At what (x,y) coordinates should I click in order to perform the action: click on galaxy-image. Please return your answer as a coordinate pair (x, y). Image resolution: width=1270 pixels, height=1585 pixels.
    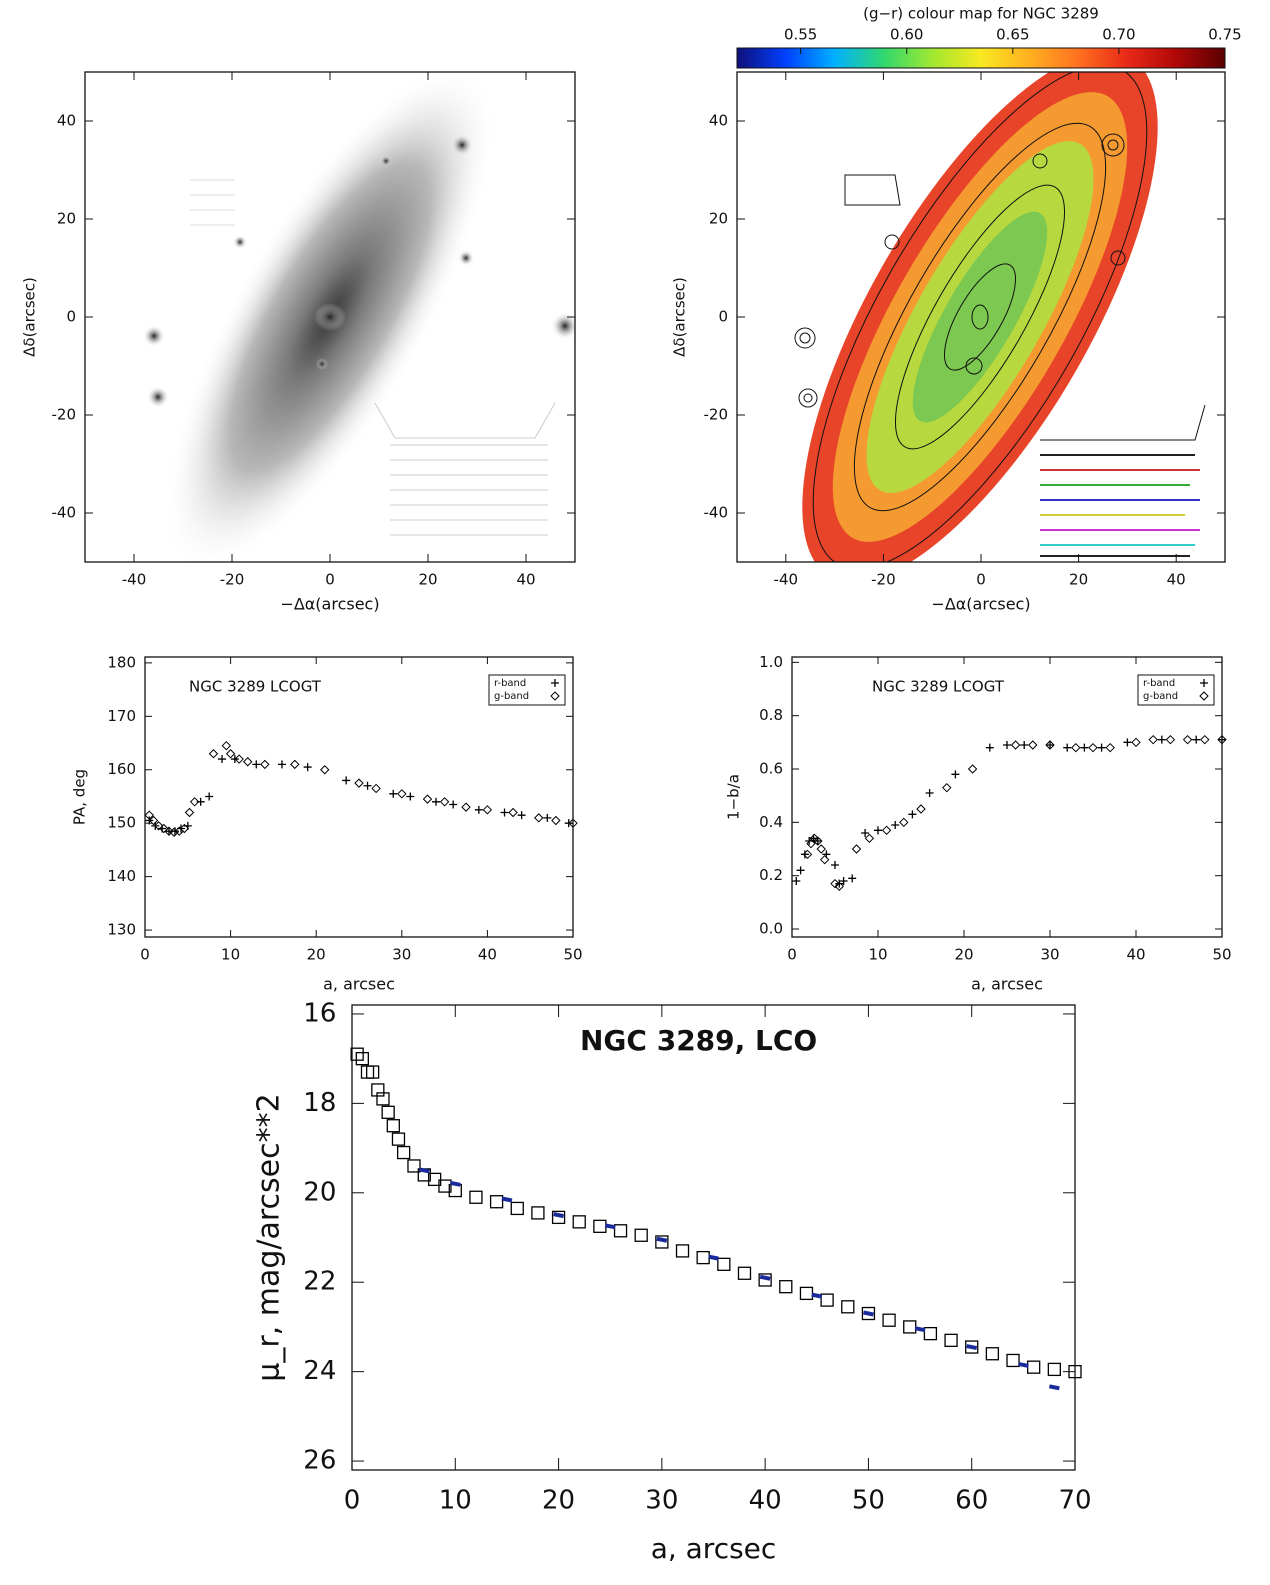
    Looking at the image, I should click on (359, 317).